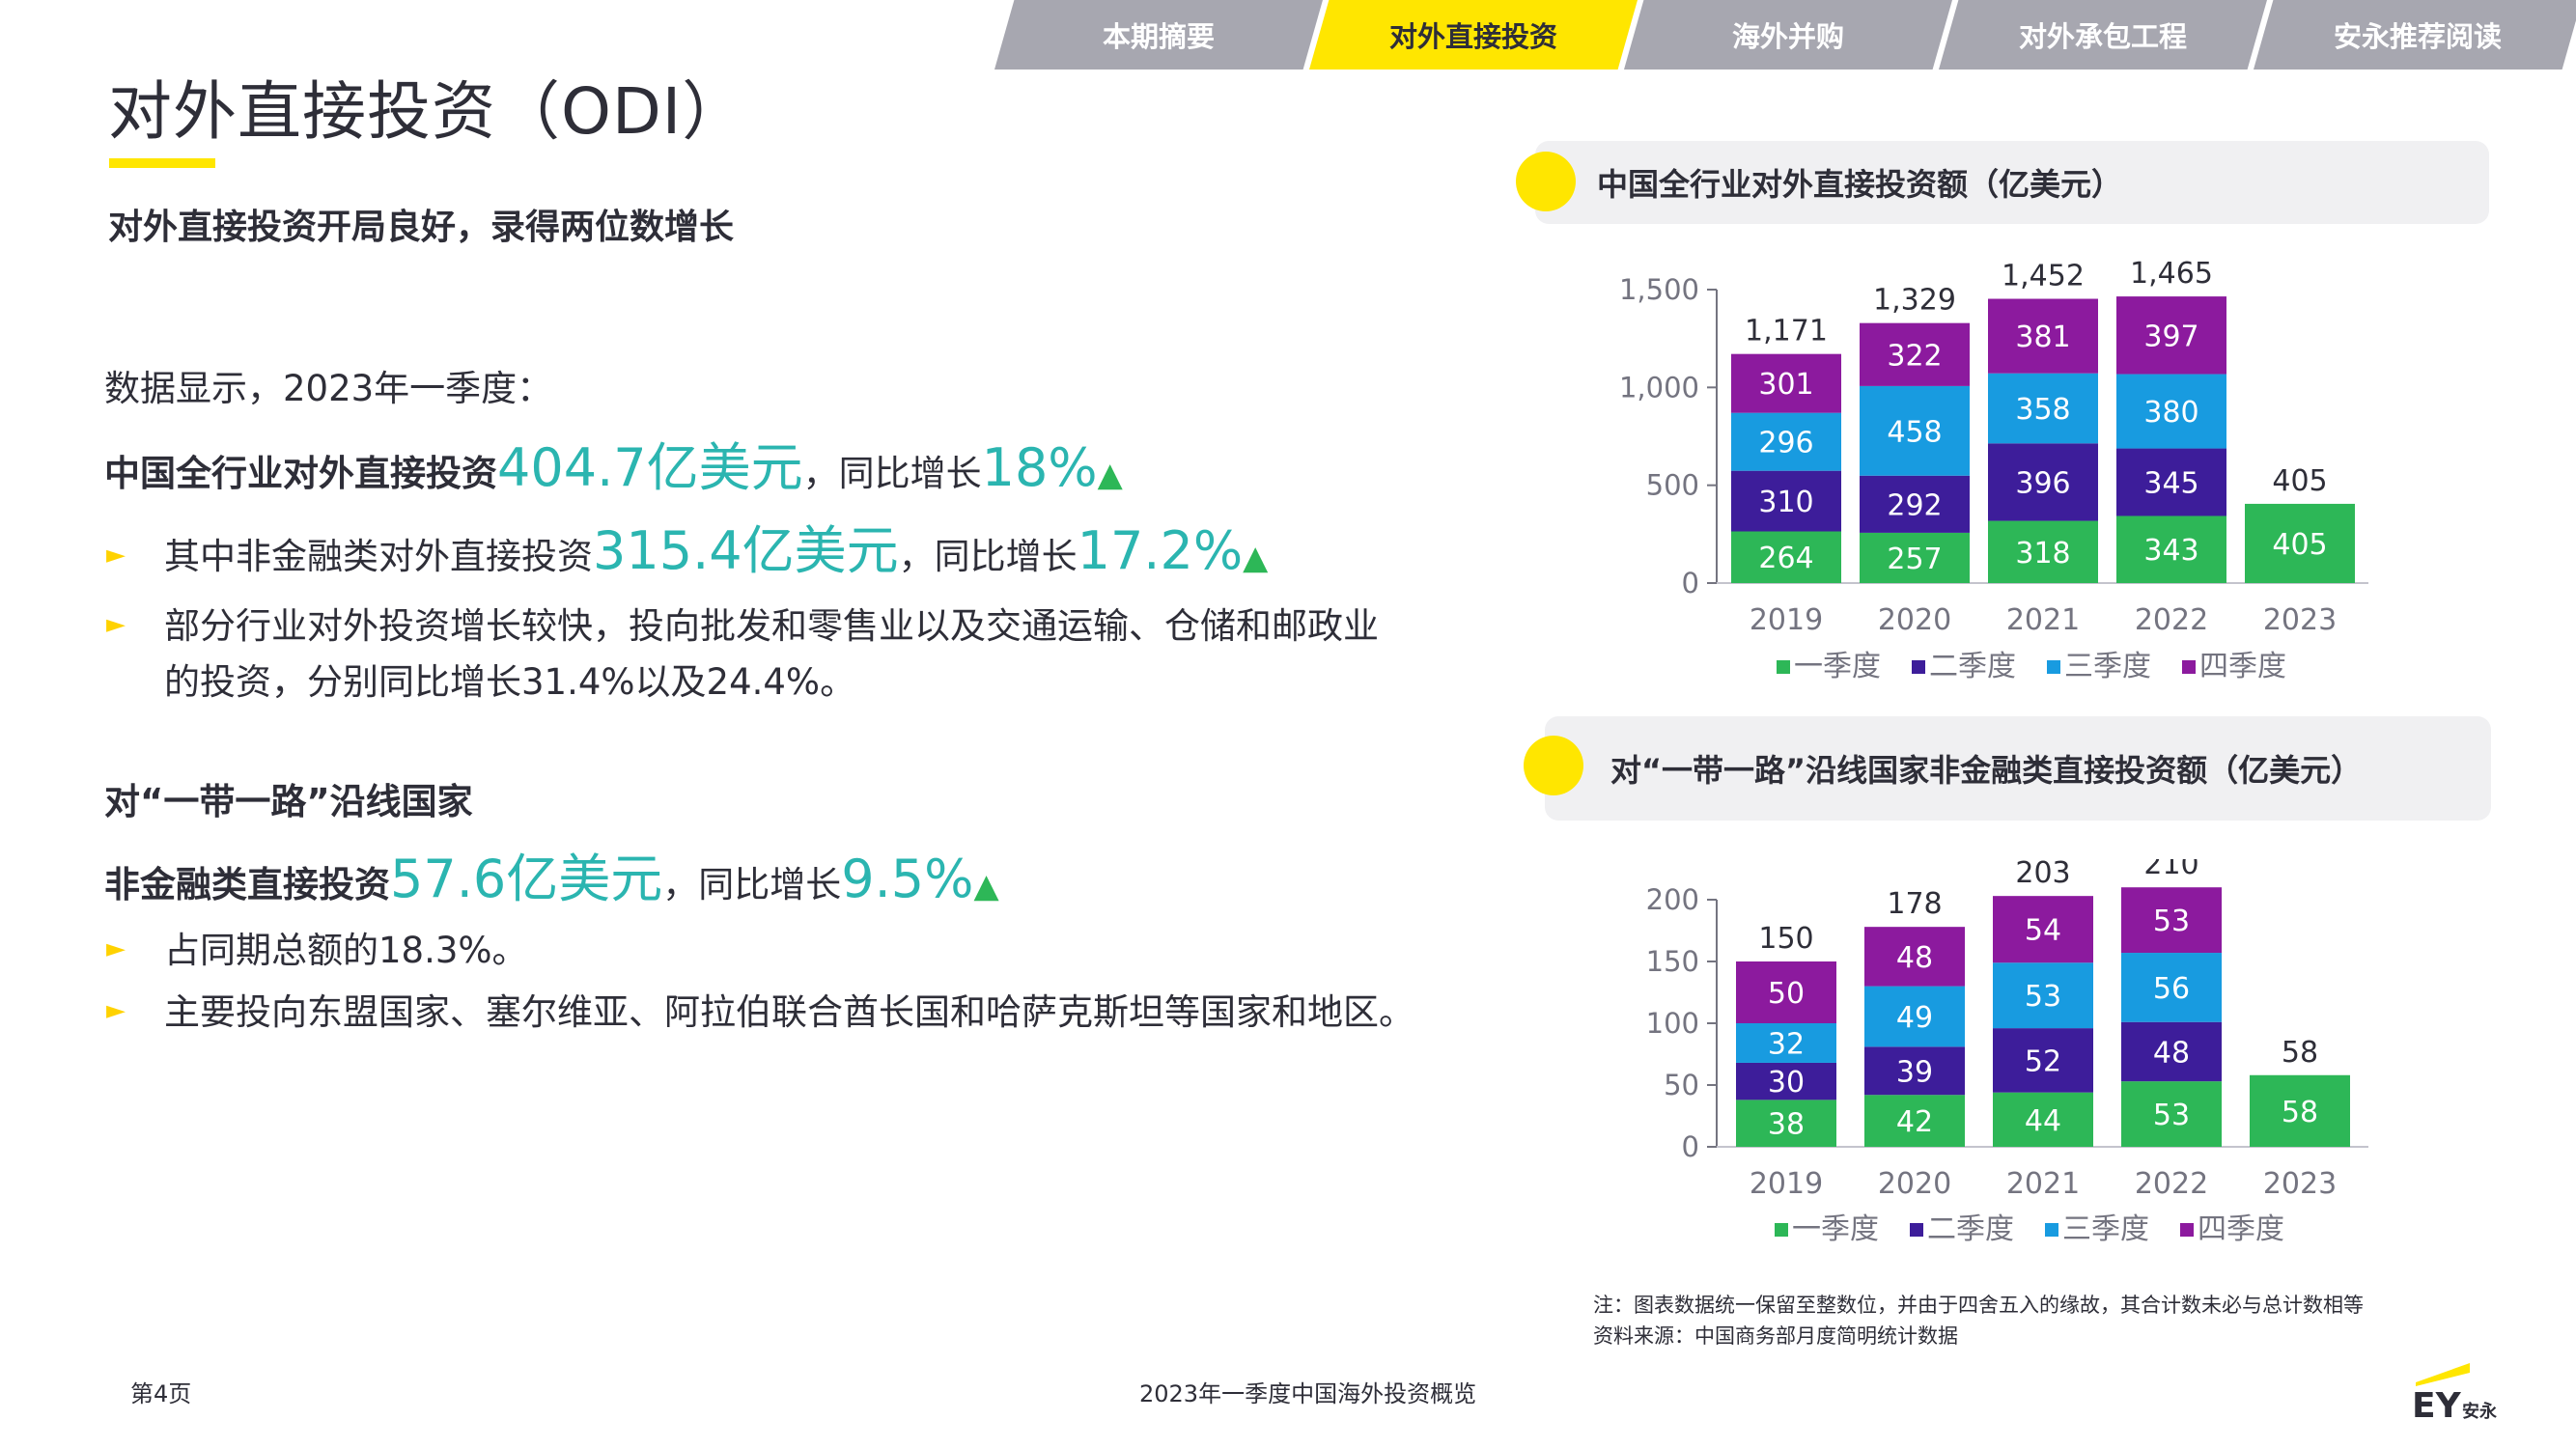 This screenshot has height=1448, width=2576. What do you see at coordinates (2043, 931) in the screenshot?
I see `data-label: 54` at bounding box center [2043, 931].